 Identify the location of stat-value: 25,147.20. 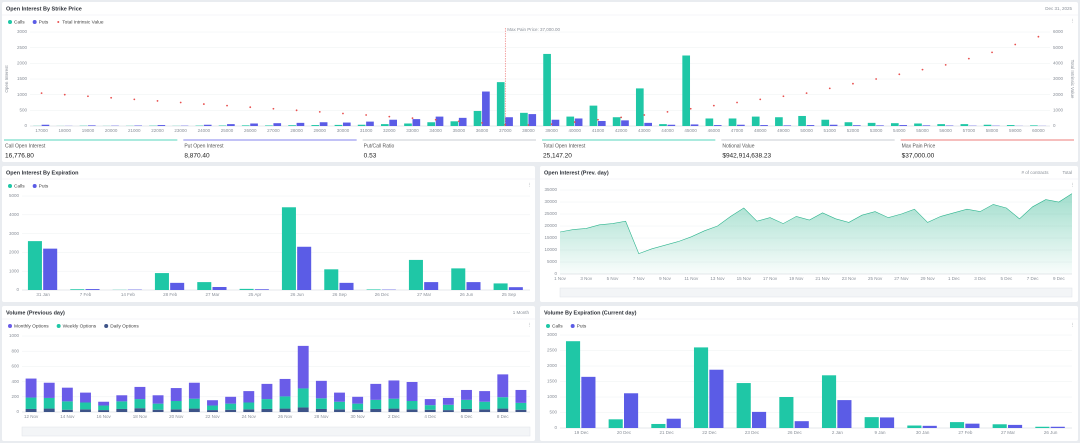
(557, 156).